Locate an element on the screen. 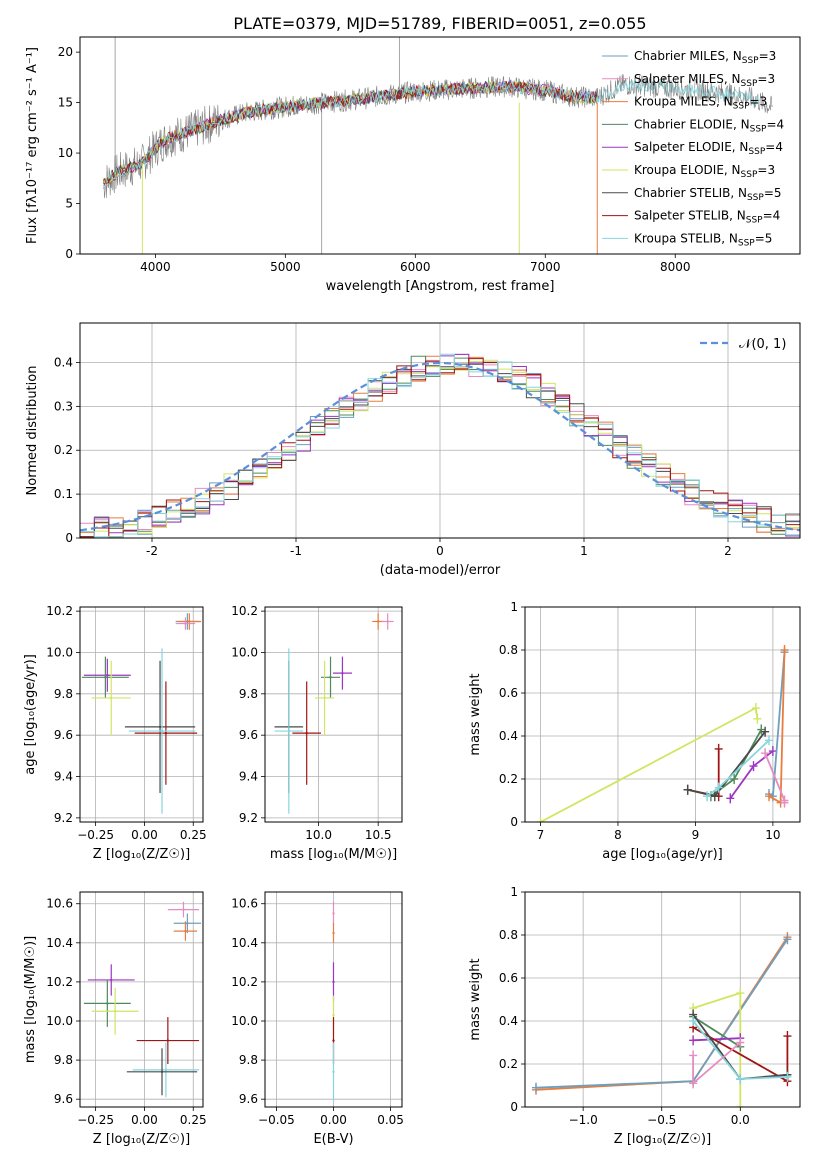 This screenshot has height=1170, width=819. legend-label: Chabrier MILES, NSSP=3 is located at coordinates (705, 57).